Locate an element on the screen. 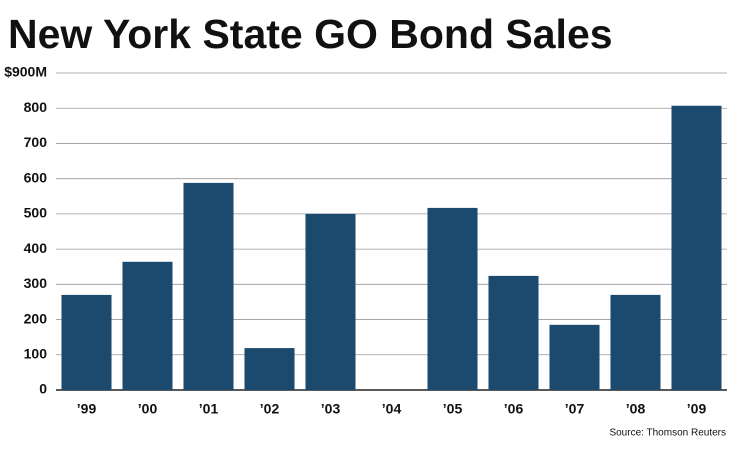  x-tick-label: ’03 is located at coordinates (331, 409).